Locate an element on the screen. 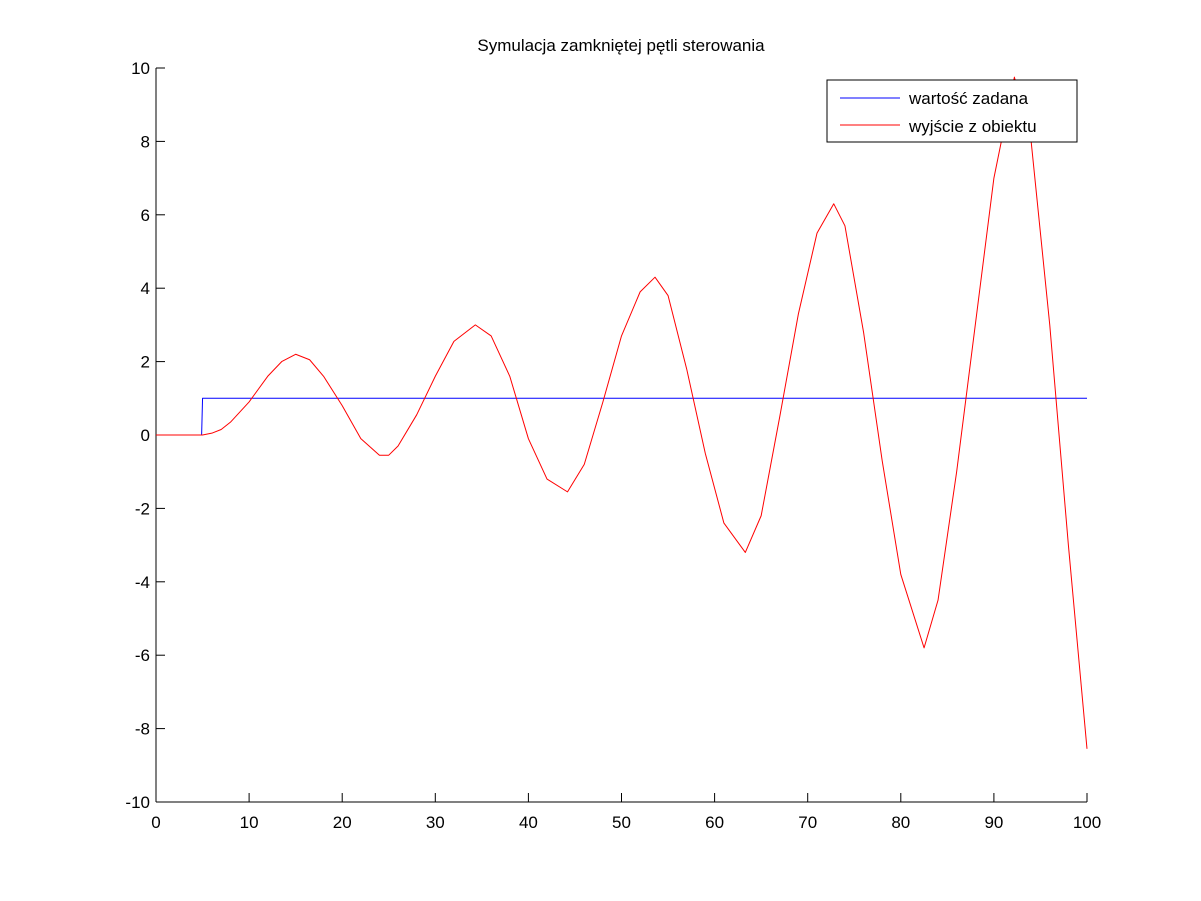  y-tick-label: -8 is located at coordinates (142, 729).